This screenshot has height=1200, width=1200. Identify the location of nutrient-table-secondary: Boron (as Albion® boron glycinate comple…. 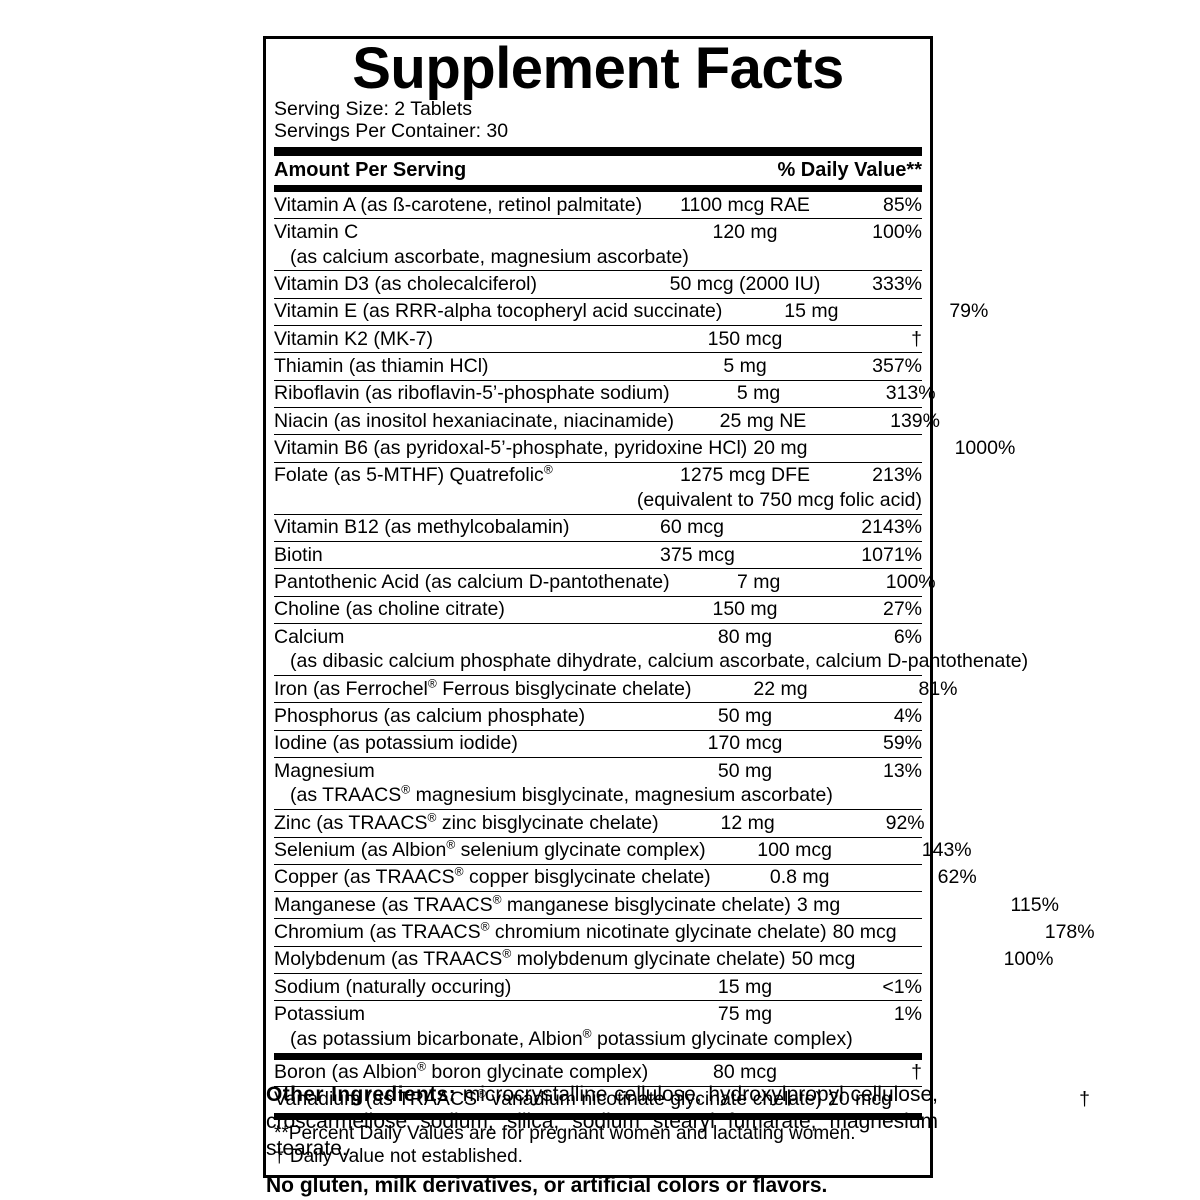
(682, 1087).